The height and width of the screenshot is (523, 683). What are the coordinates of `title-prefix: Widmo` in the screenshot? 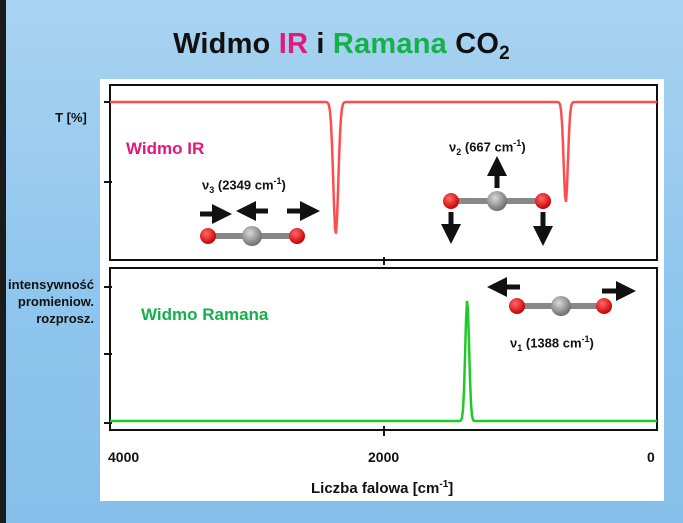 It's located at (226, 44).